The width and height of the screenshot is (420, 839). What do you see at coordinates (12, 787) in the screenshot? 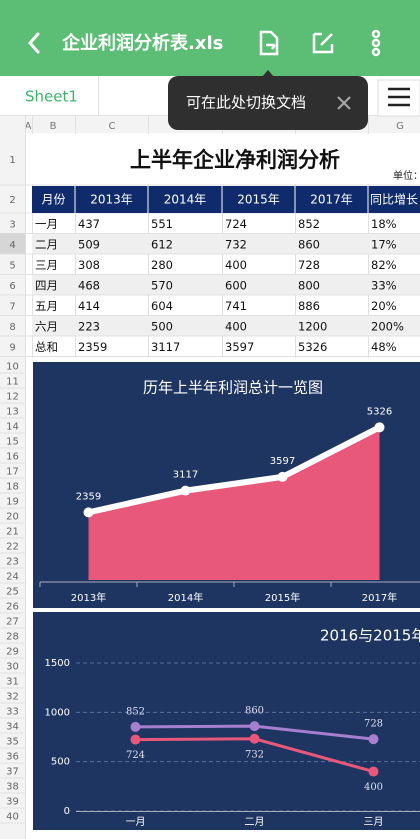
I see `row-number: 38` at bounding box center [12, 787].